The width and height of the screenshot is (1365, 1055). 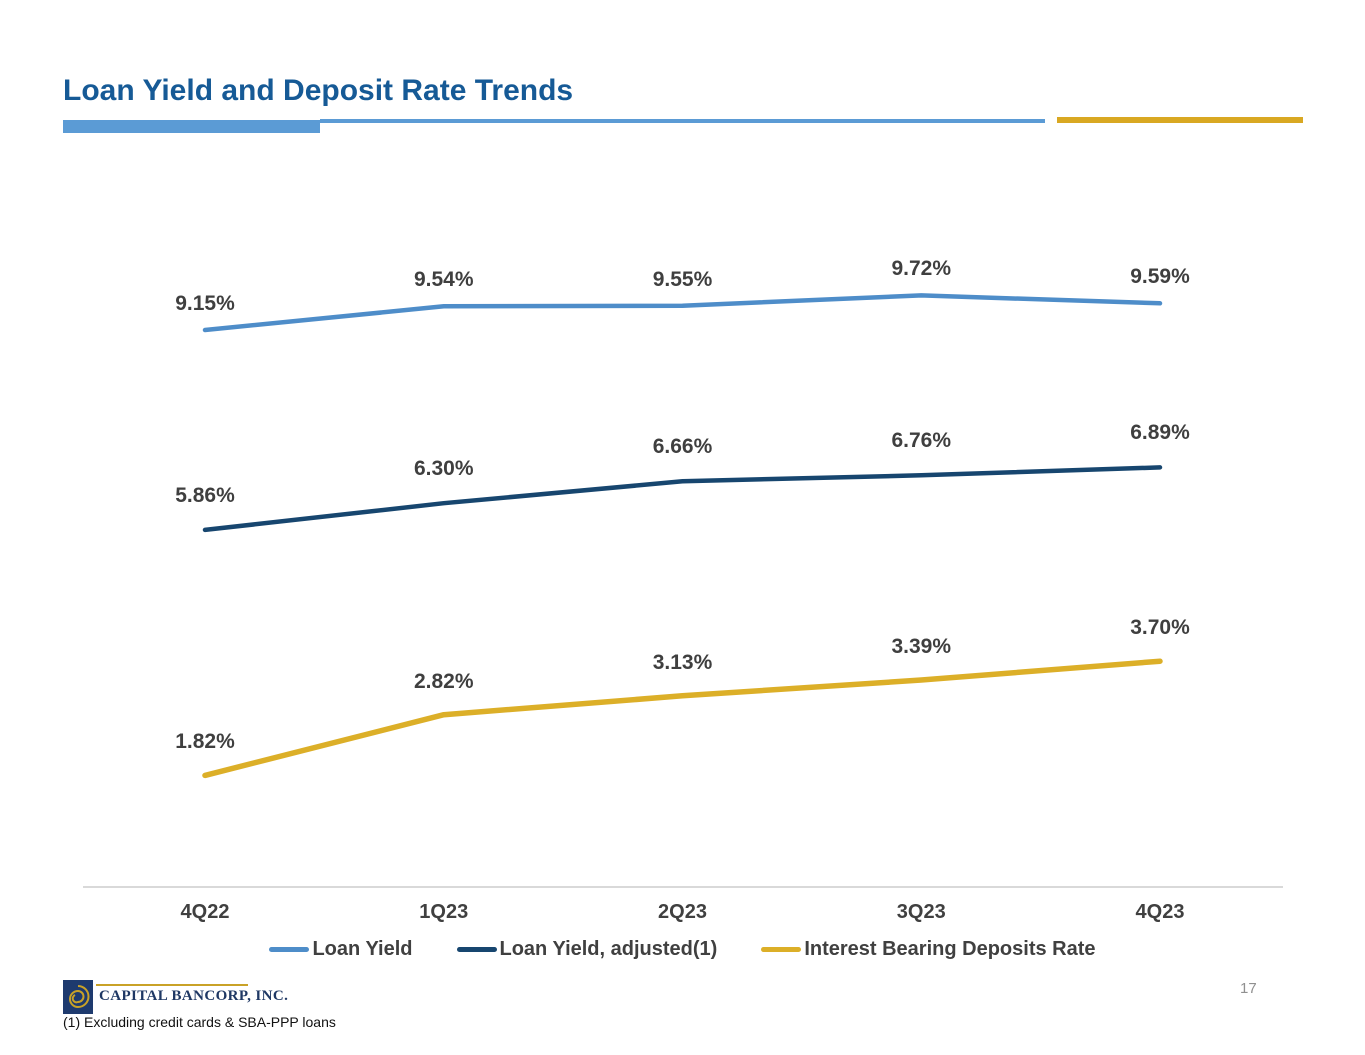 I want to click on interest-bearing-deposits-rate-value-label-1q23: 2.82%, so click(x=443, y=681).